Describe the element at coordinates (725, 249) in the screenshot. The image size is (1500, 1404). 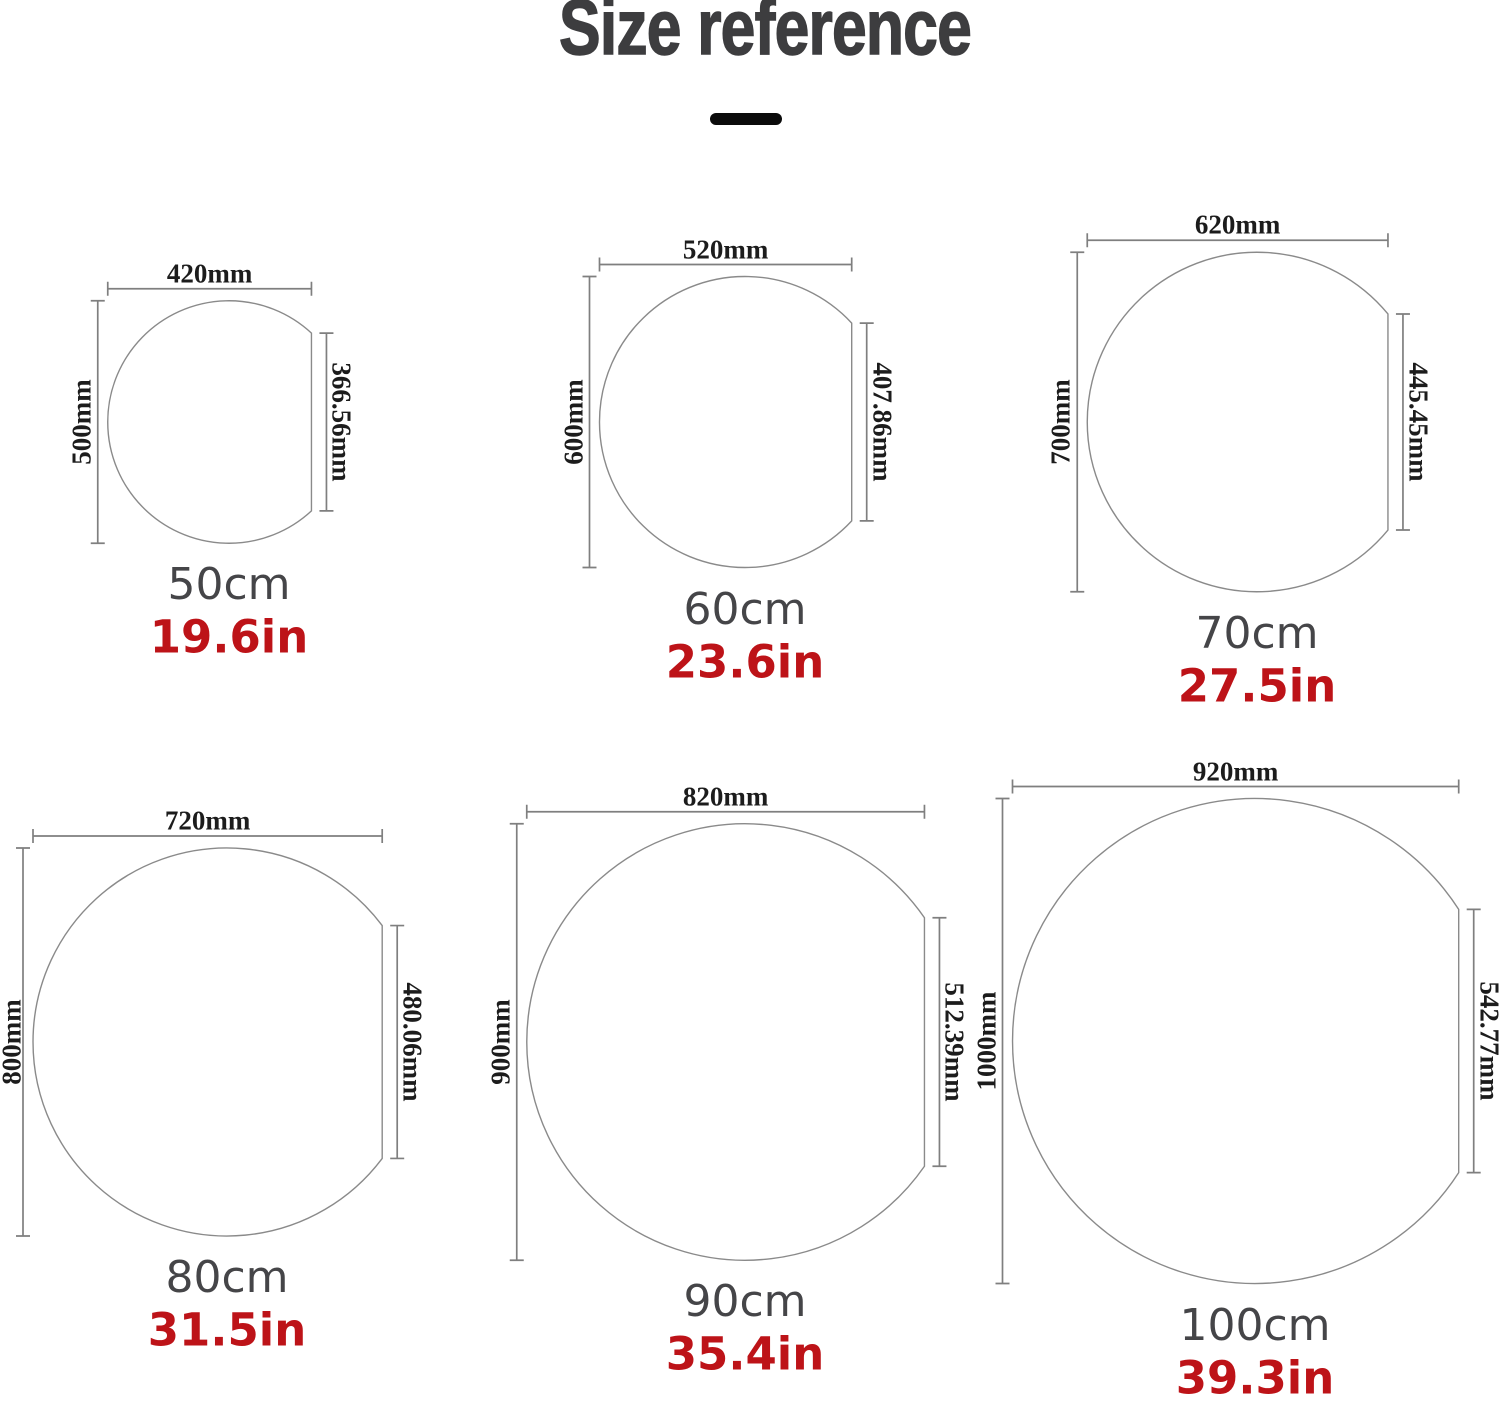
I see `width-dimension-label: 520mm` at that location.